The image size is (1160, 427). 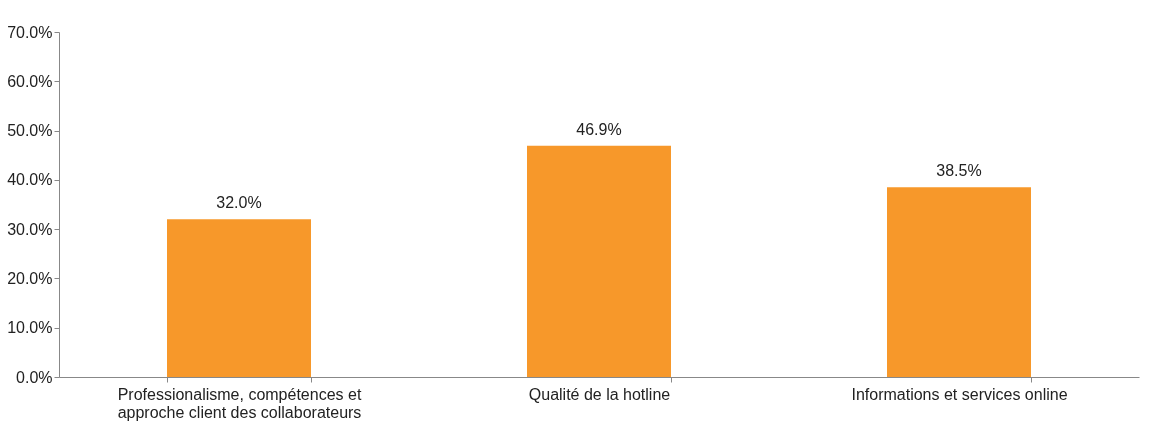 I want to click on x-tick-label: Informations et services online, so click(x=959, y=394).